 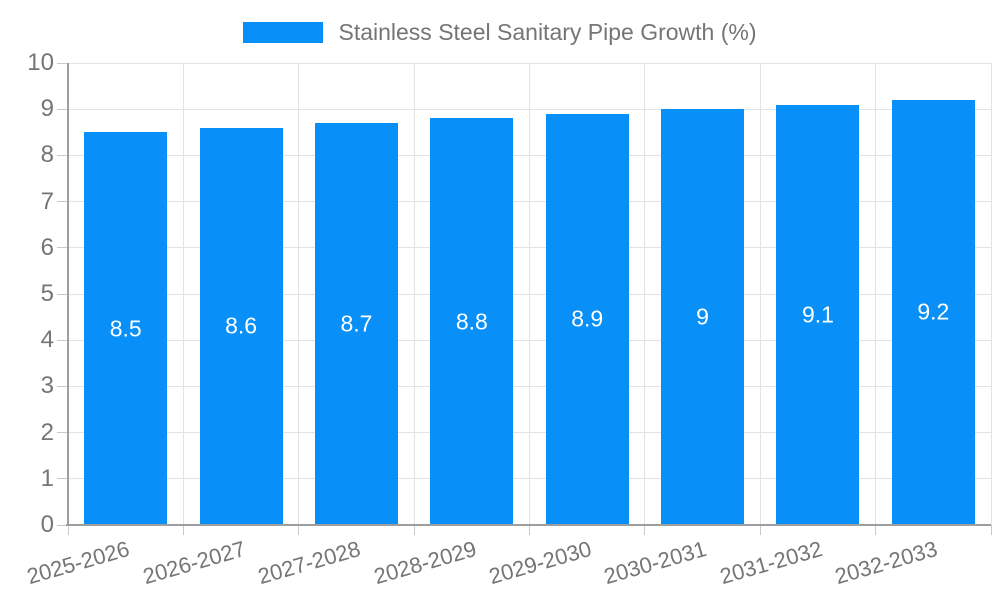 I want to click on x-axis-line, so click(x=528, y=525).